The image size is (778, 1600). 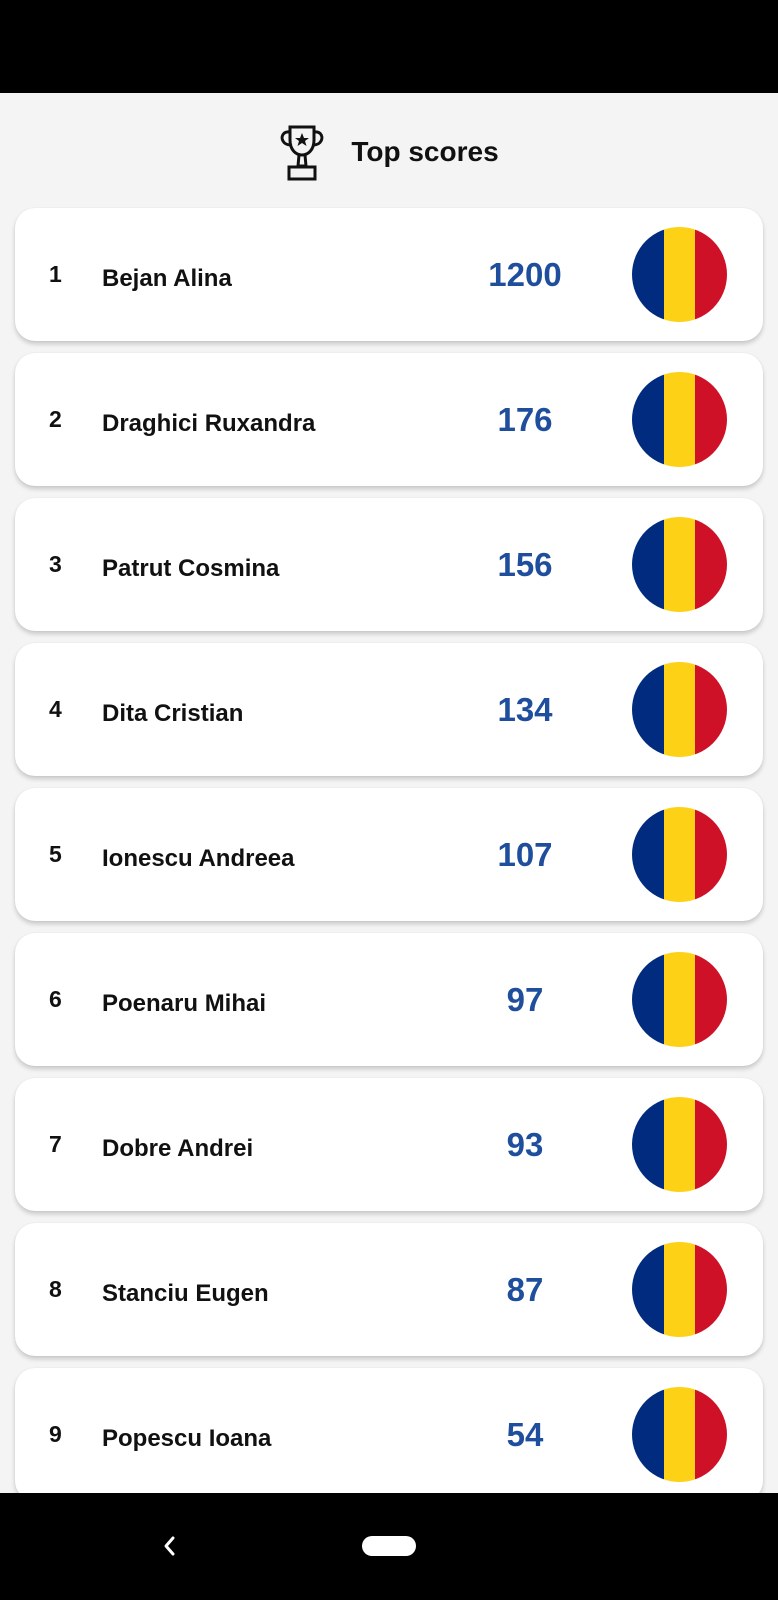 I want to click on home-button, so click(x=389, y=1546).